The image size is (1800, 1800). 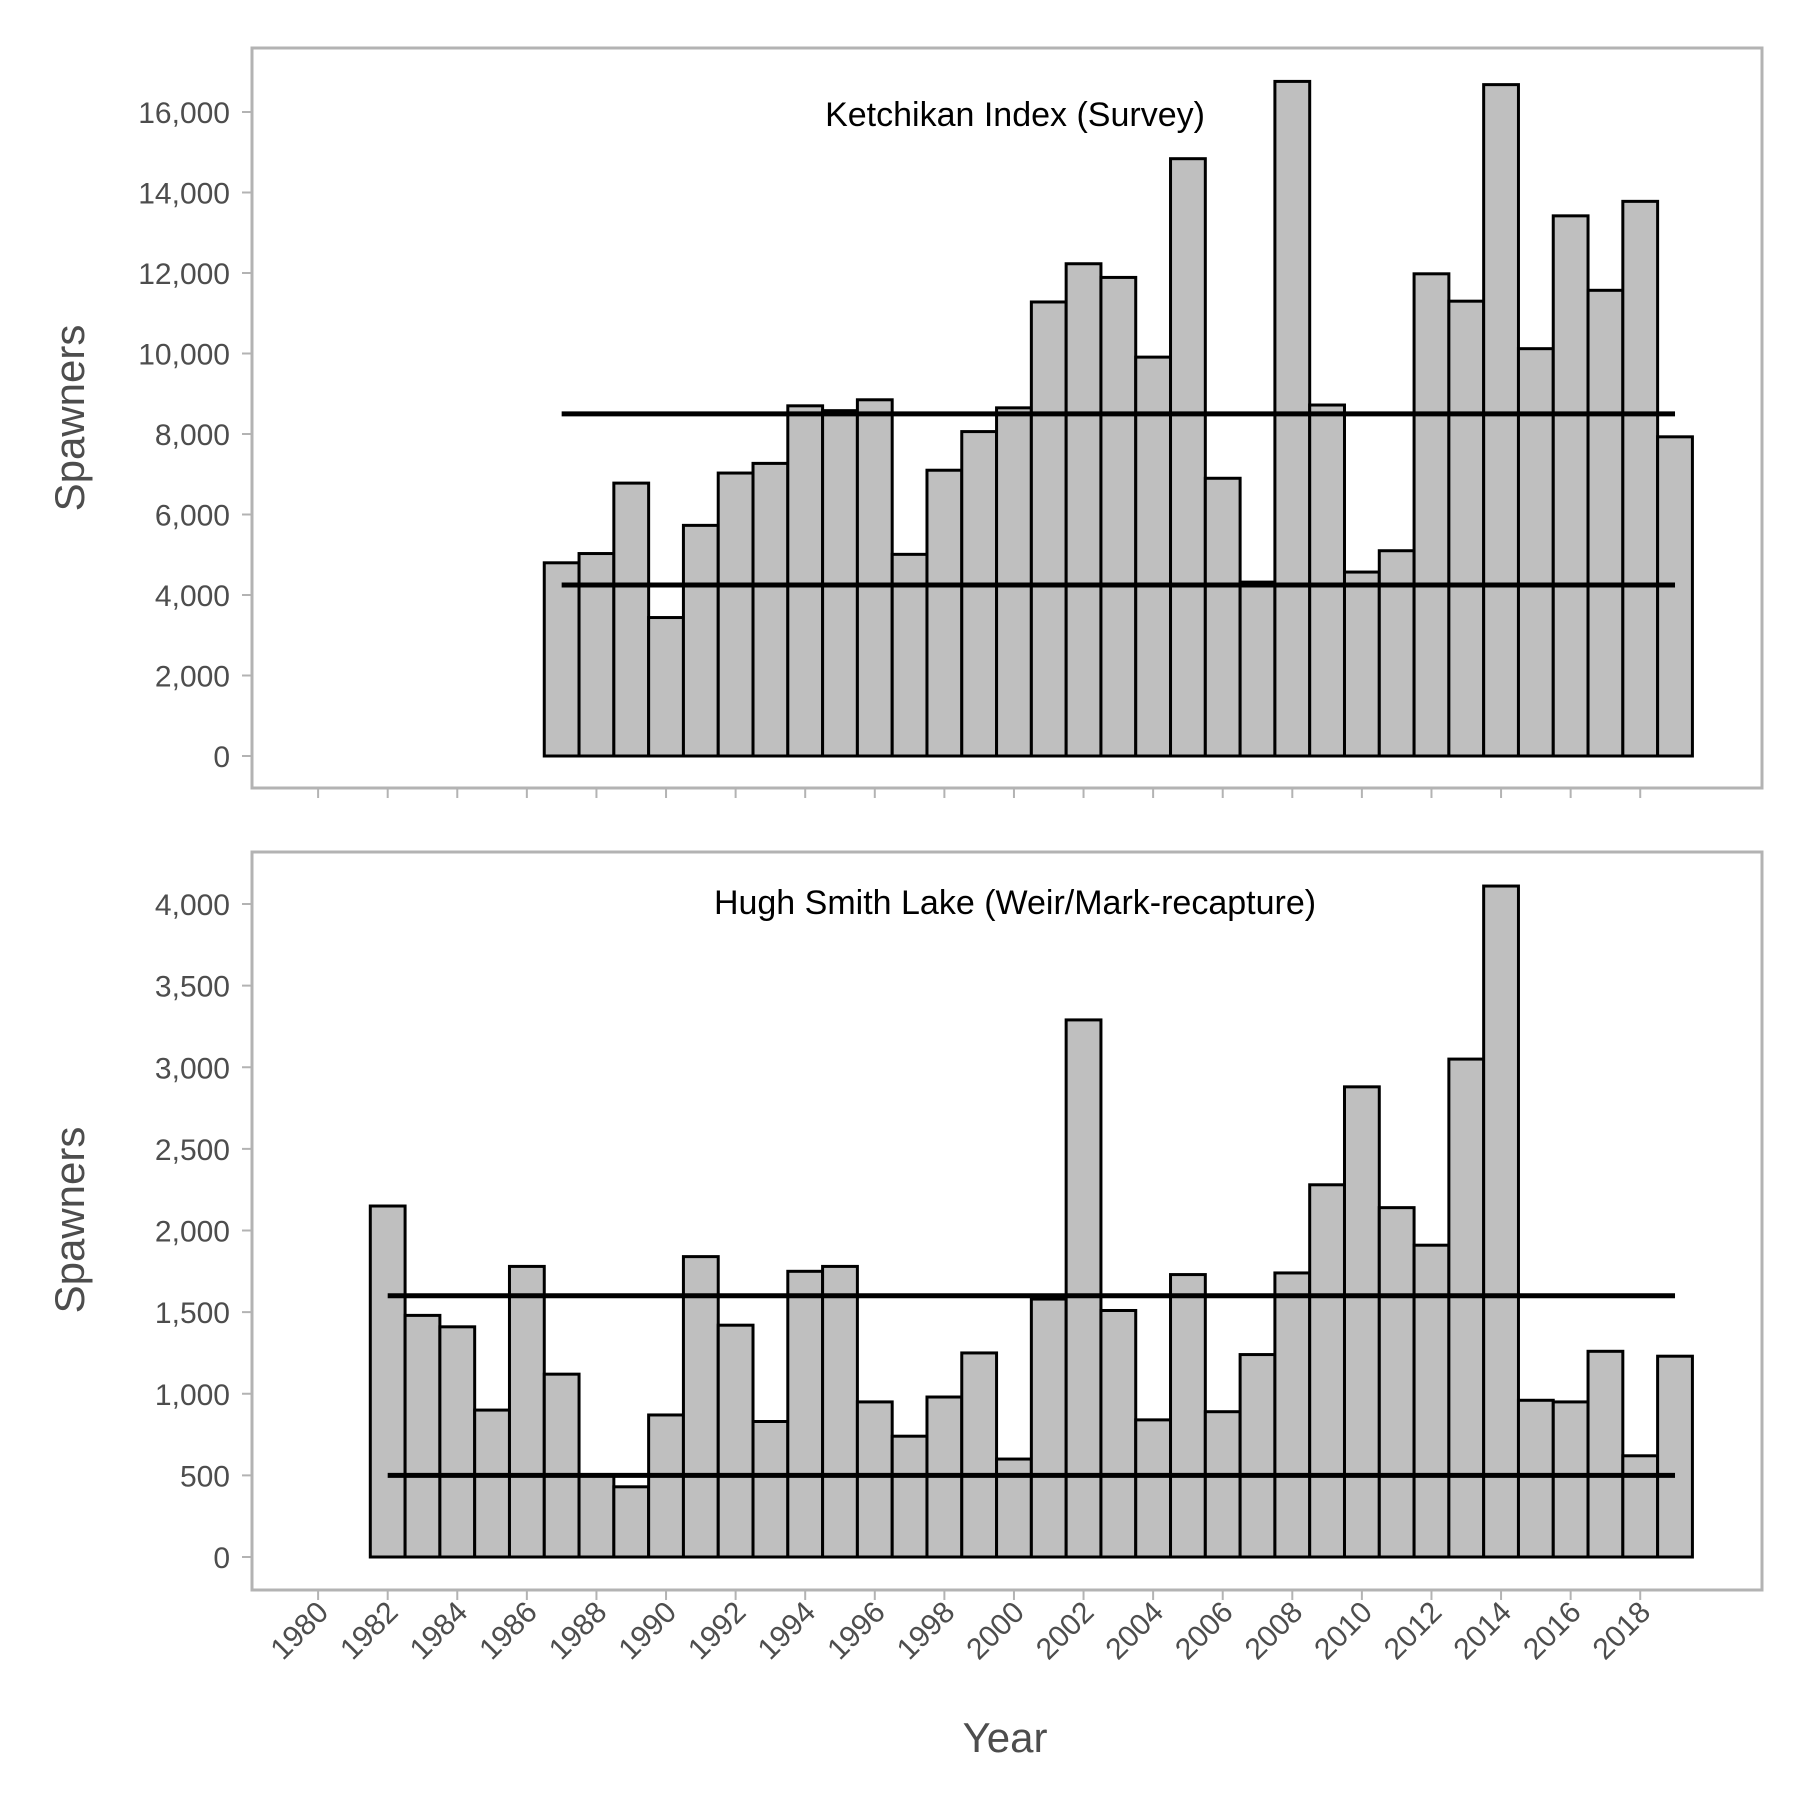 I want to click on x-tick-label: 2010, so click(x=1343, y=1631).